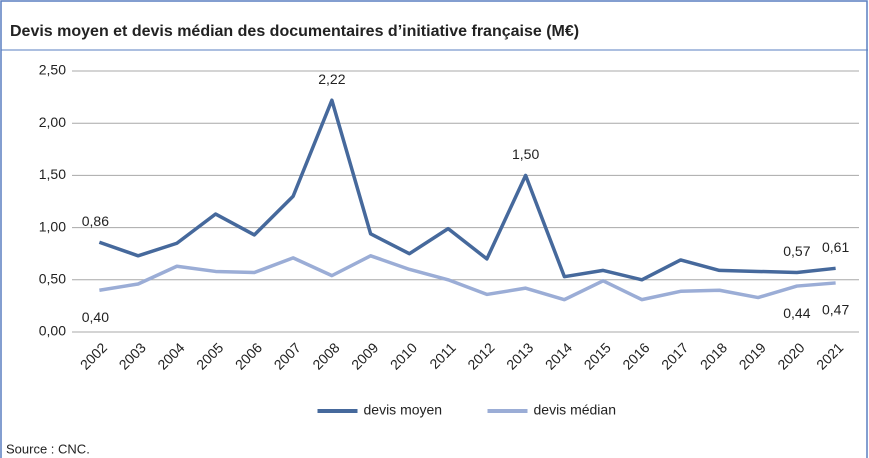 The image size is (869, 458). Describe the element at coordinates (713, 355) in the screenshot. I see `x-tick-label: 2018` at that location.